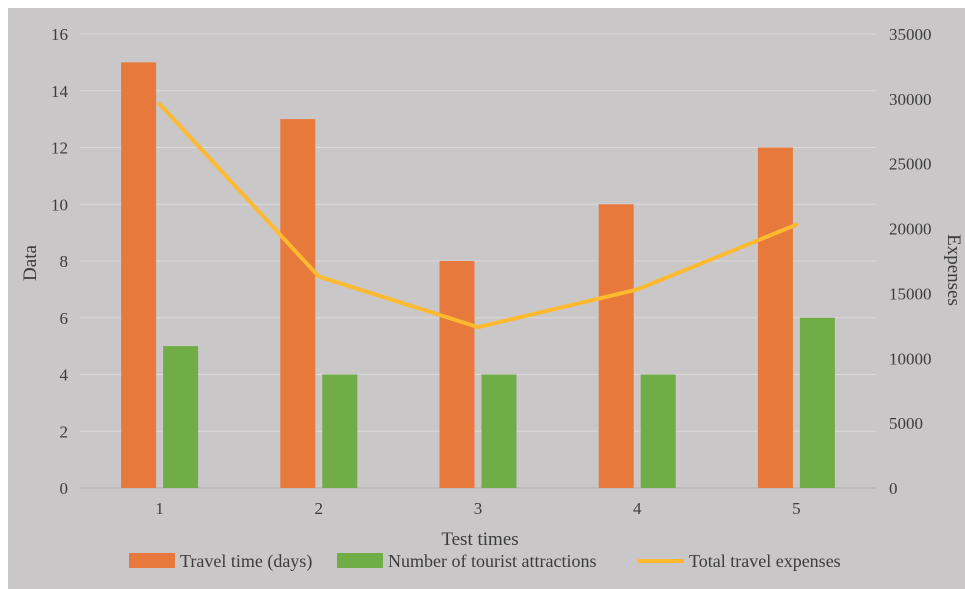 The width and height of the screenshot is (965, 589). Describe the element at coordinates (910, 164) in the screenshot. I see `y2-tick-label: 25000` at that location.